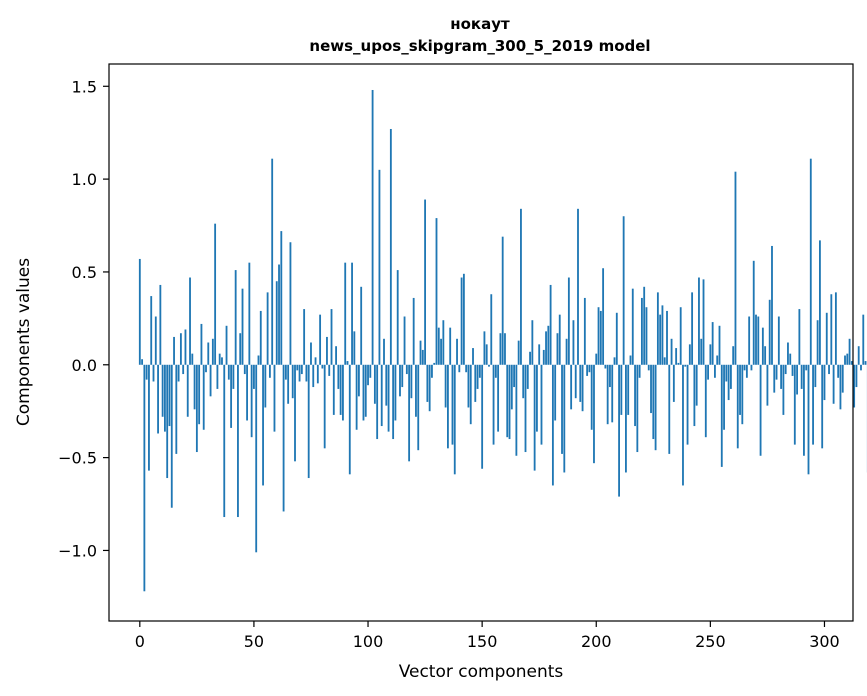 This screenshot has height=696, width=867. I want to click on y-tick-label: 0.5, so click(84, 272).